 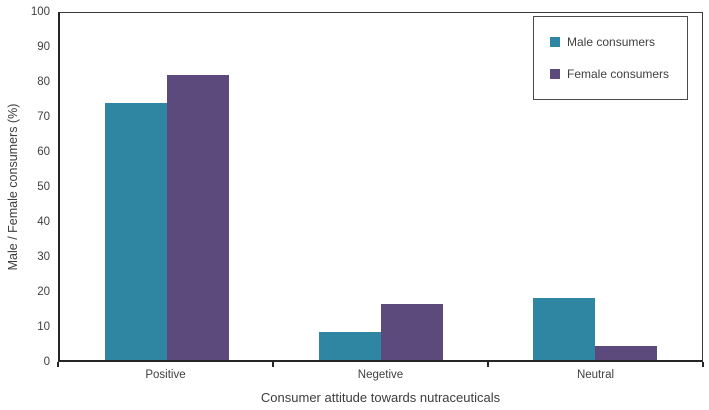 I want to click on legend-label: Female consumers, so click(x=618, y=74).